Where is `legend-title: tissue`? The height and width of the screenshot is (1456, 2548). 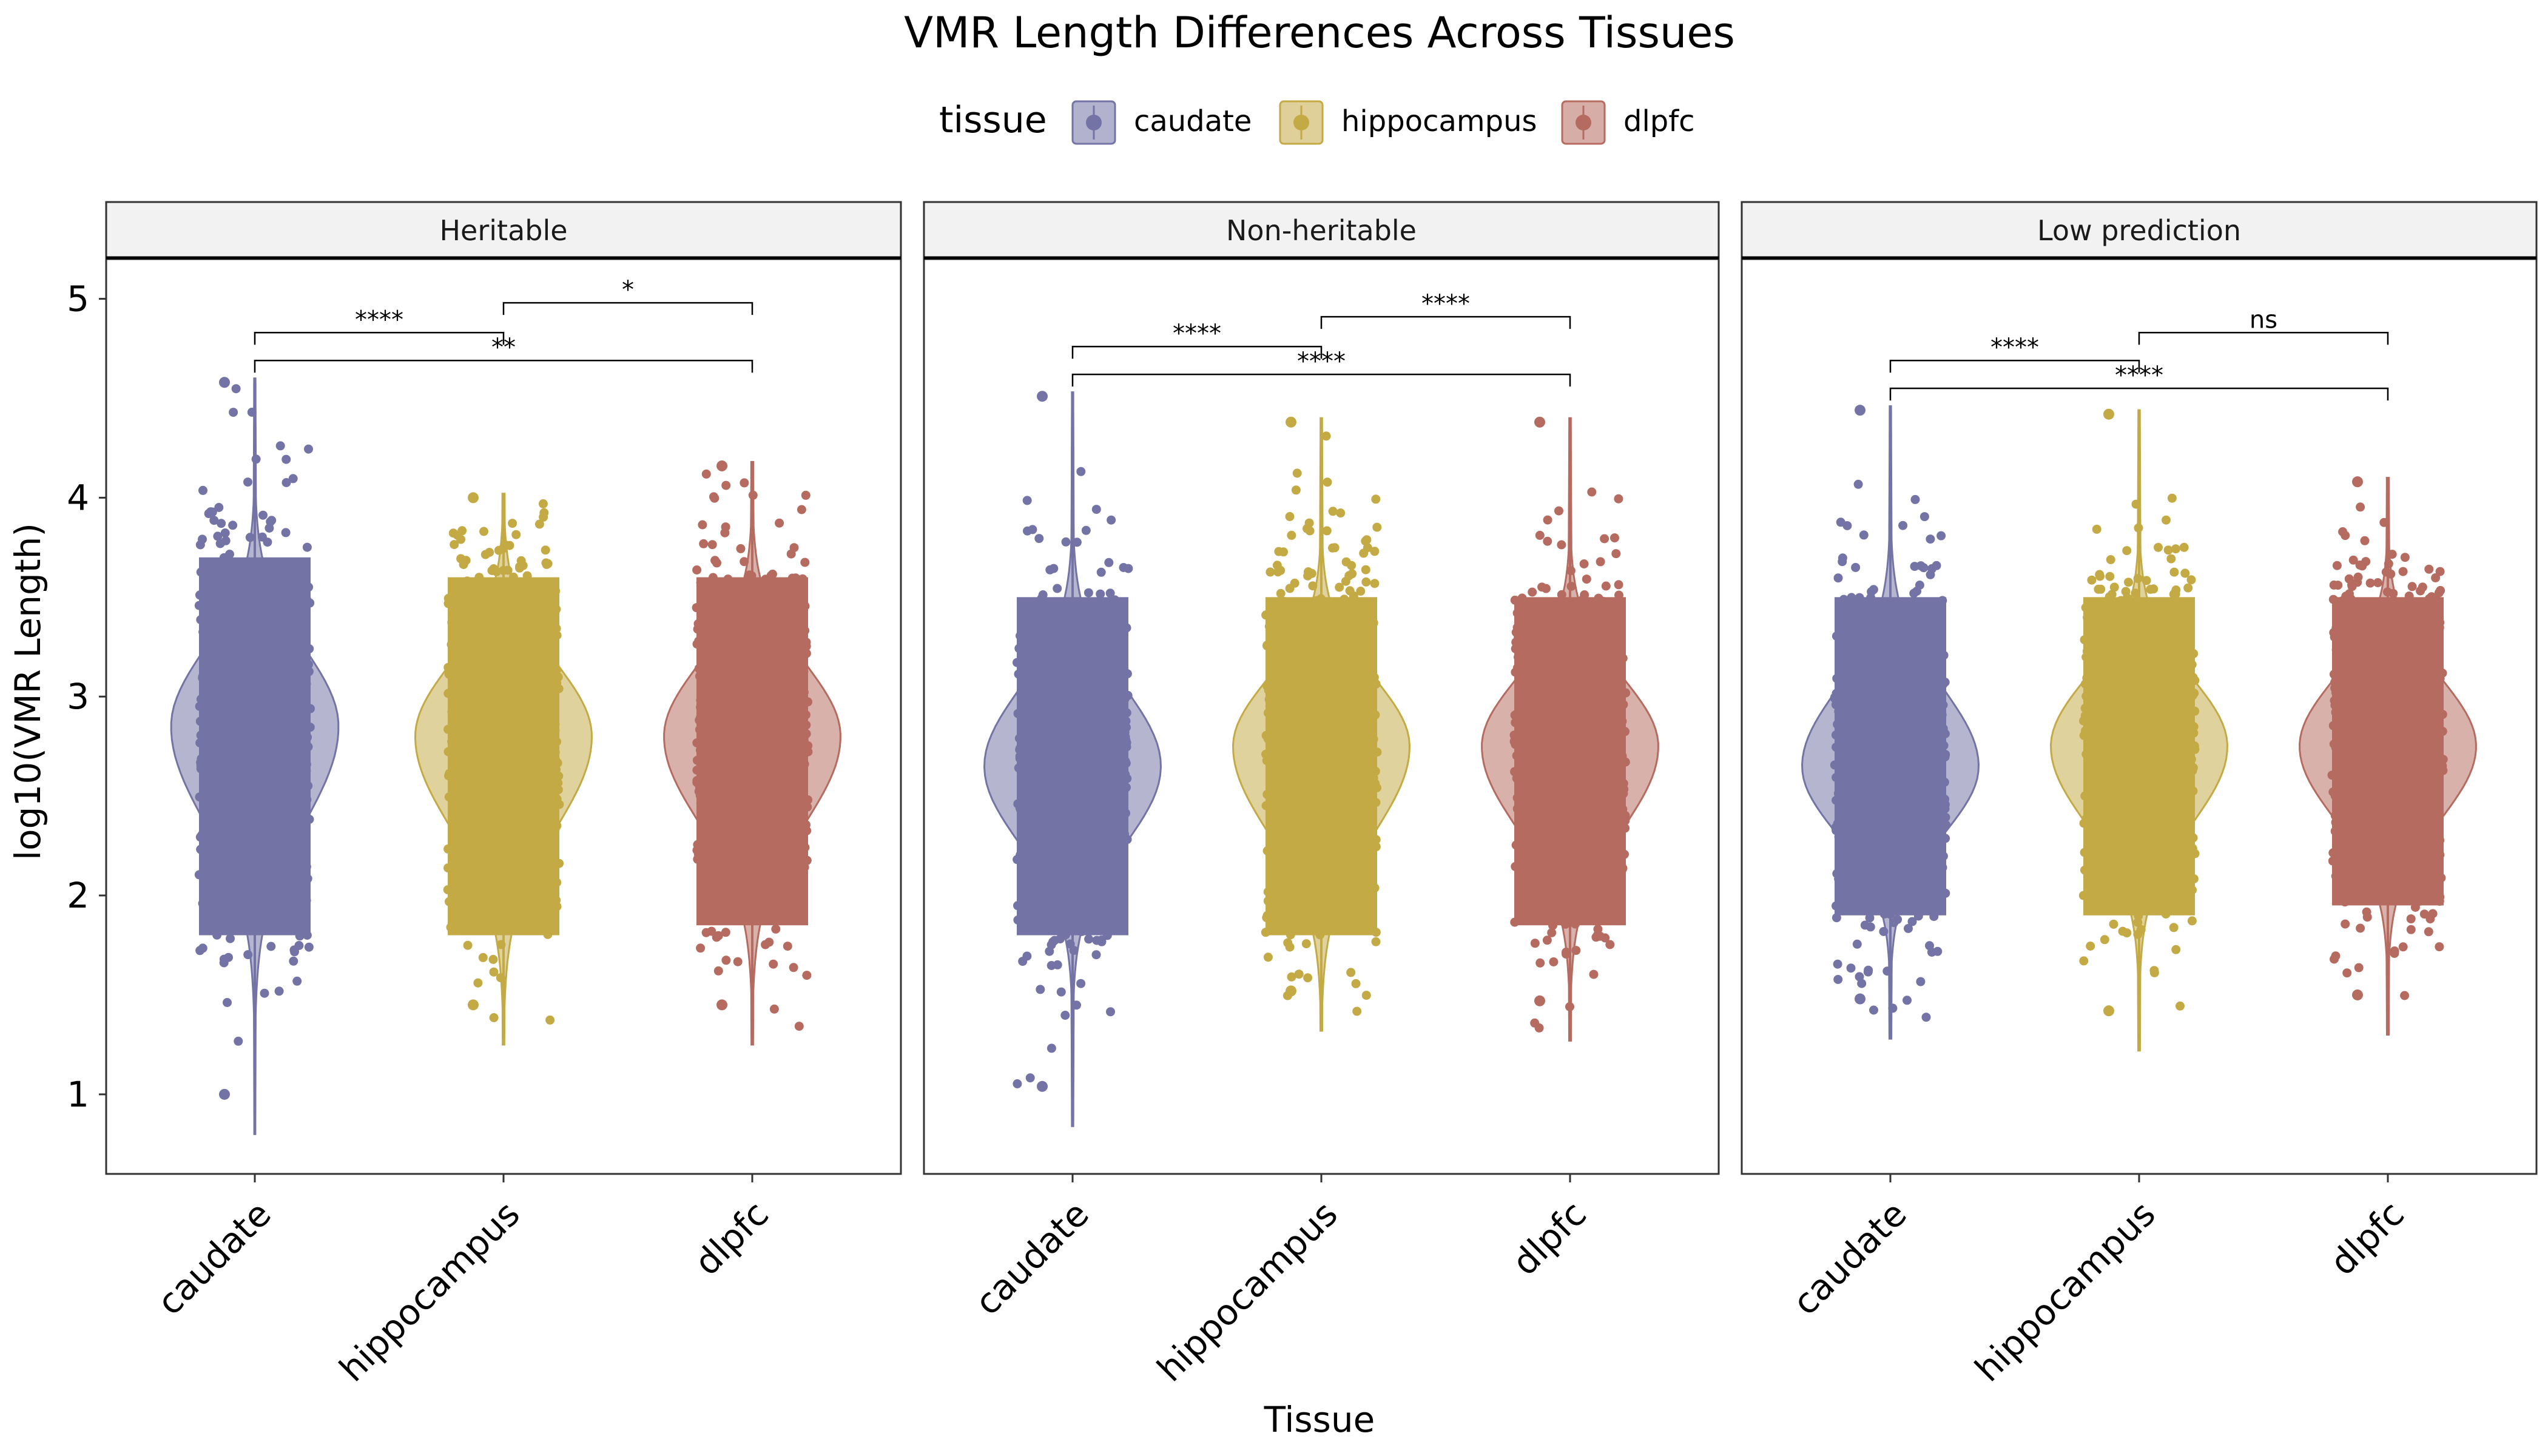
legend-title: tissue is located at coordinates (993, 120).